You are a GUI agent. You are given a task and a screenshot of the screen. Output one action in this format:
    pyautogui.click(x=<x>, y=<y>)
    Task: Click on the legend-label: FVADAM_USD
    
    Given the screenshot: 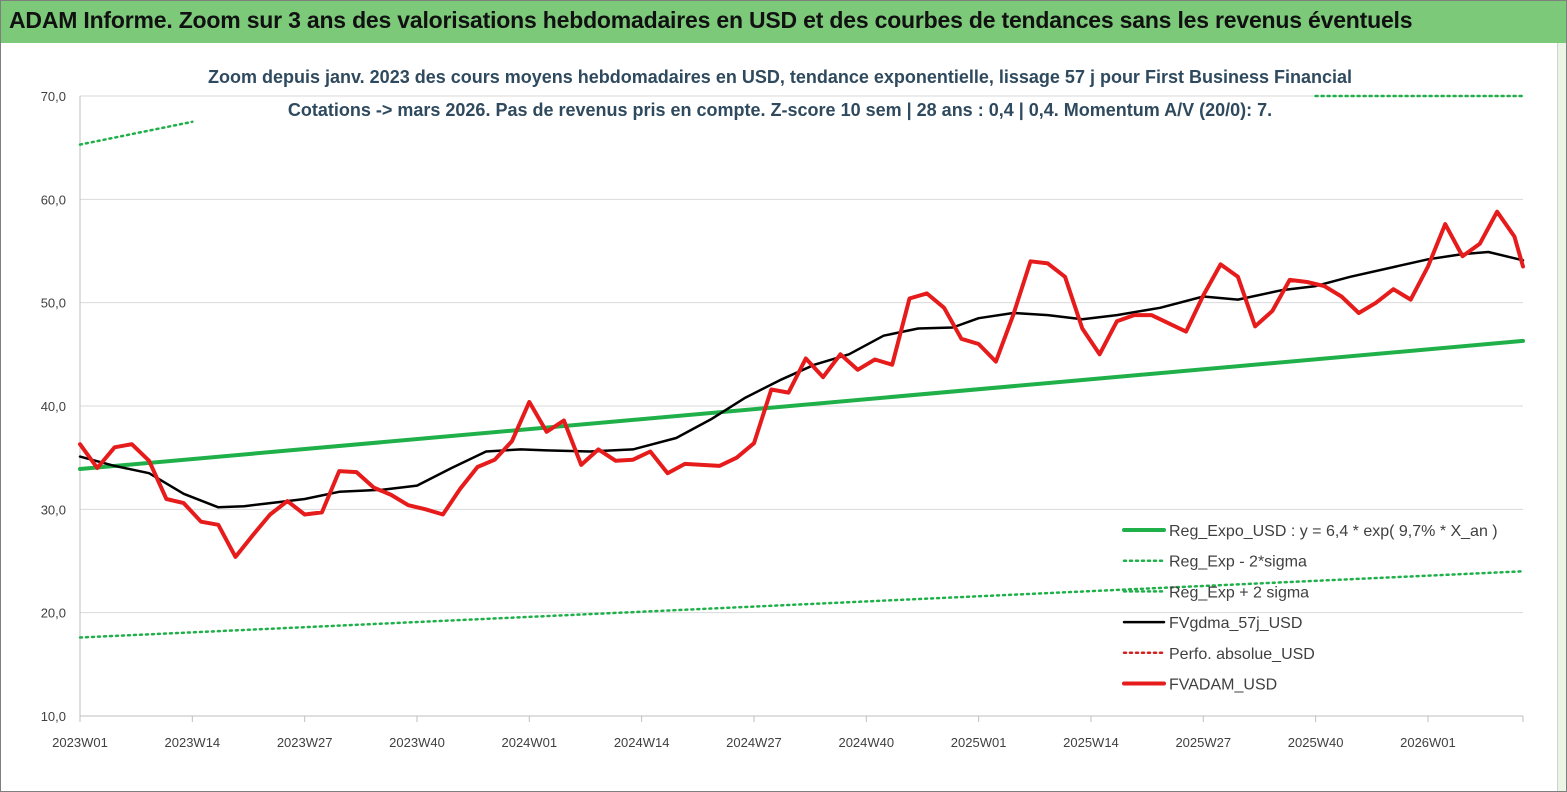 What is the action you would take?
    pyautogui.click(x=1223, y=685)
    